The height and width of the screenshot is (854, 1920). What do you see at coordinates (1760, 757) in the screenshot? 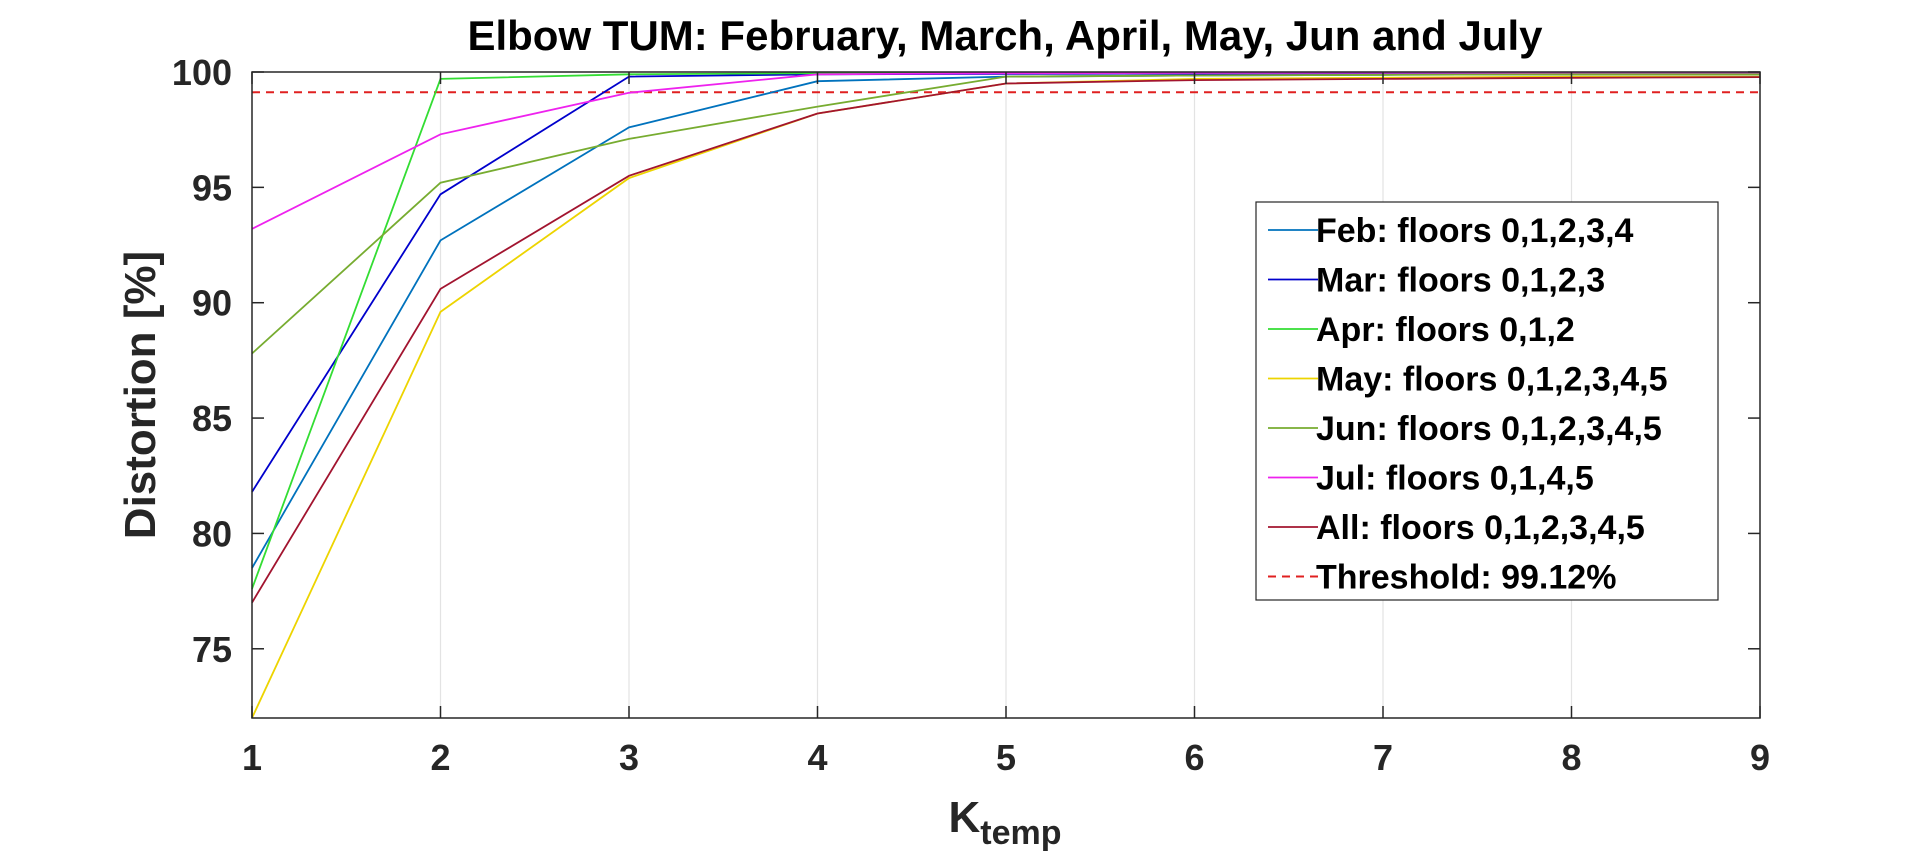
I see `x-tick-label: 9` at bounding box center [1760, 757].